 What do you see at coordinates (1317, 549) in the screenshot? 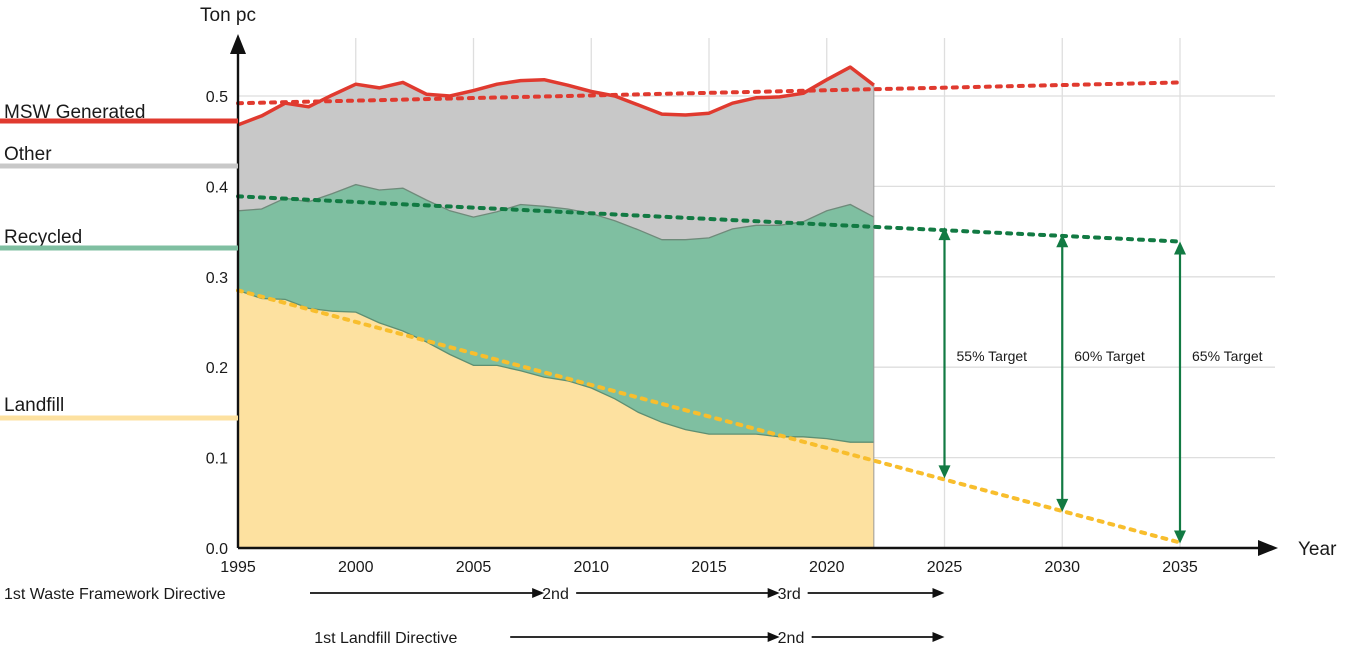
I see `x-axis-title: Year` at bounding box center [1317, 549].